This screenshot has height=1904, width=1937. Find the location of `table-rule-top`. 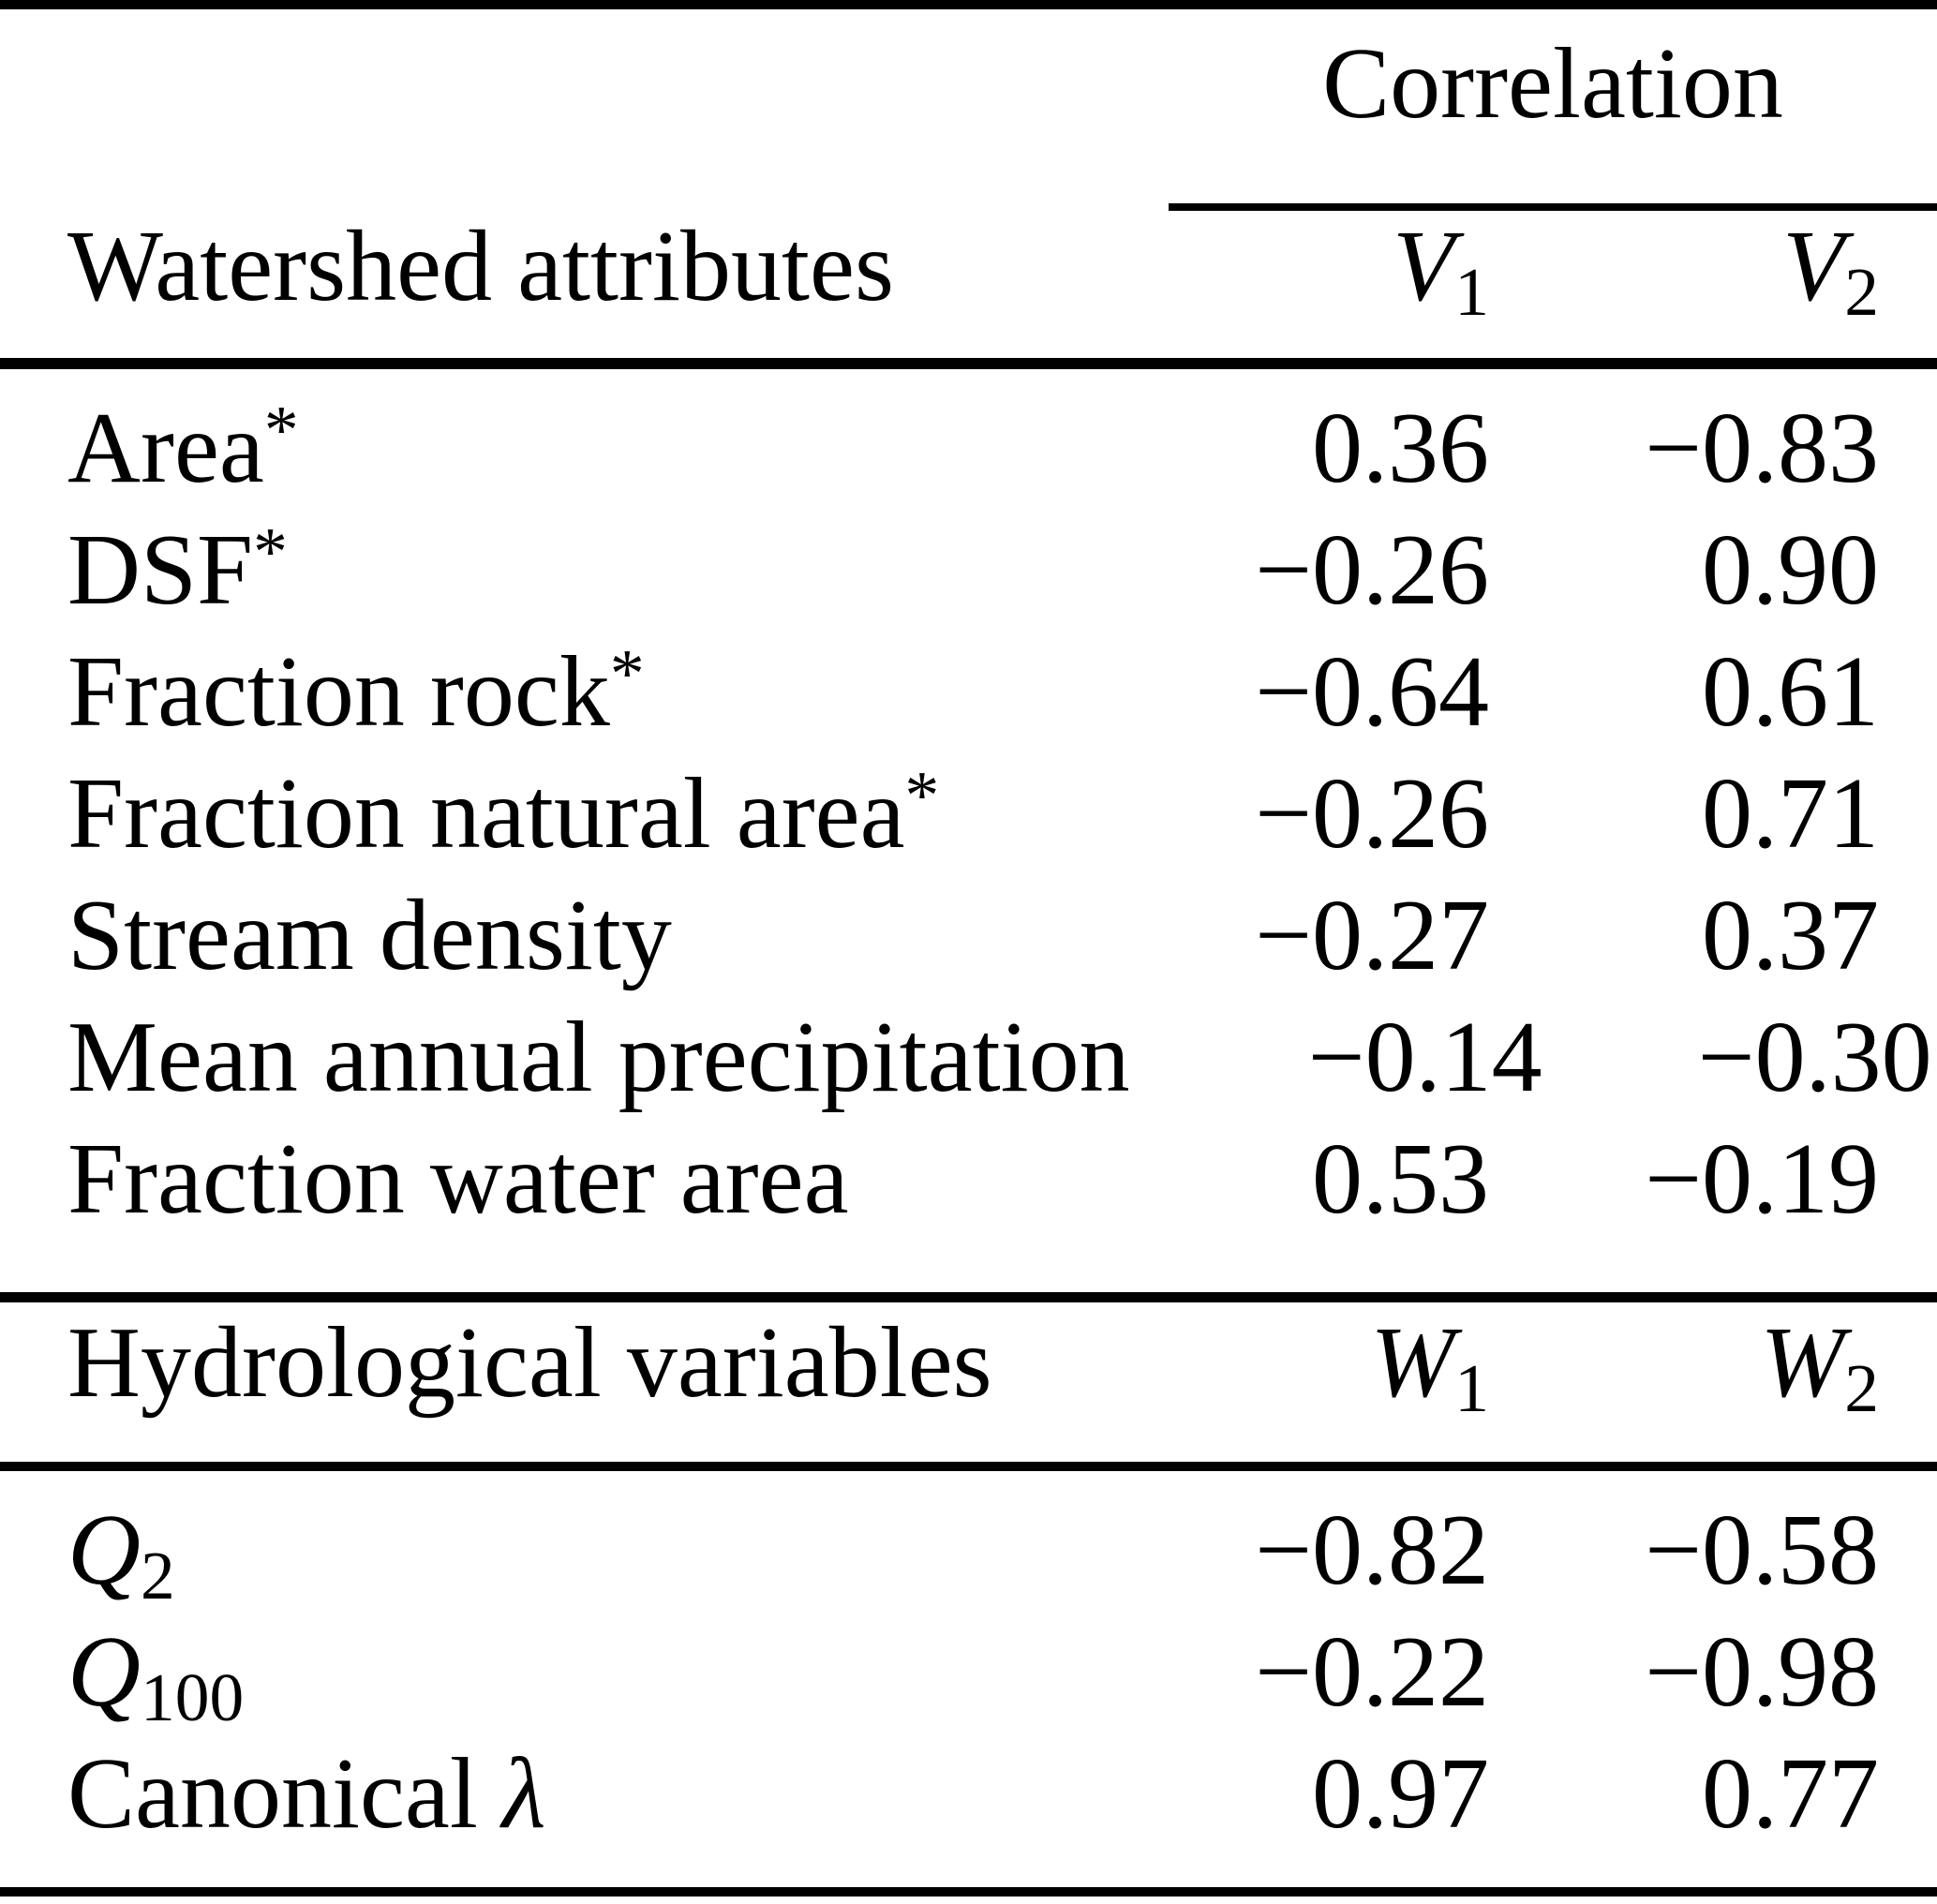

table-rule-top is located at coordinates (968, 4).